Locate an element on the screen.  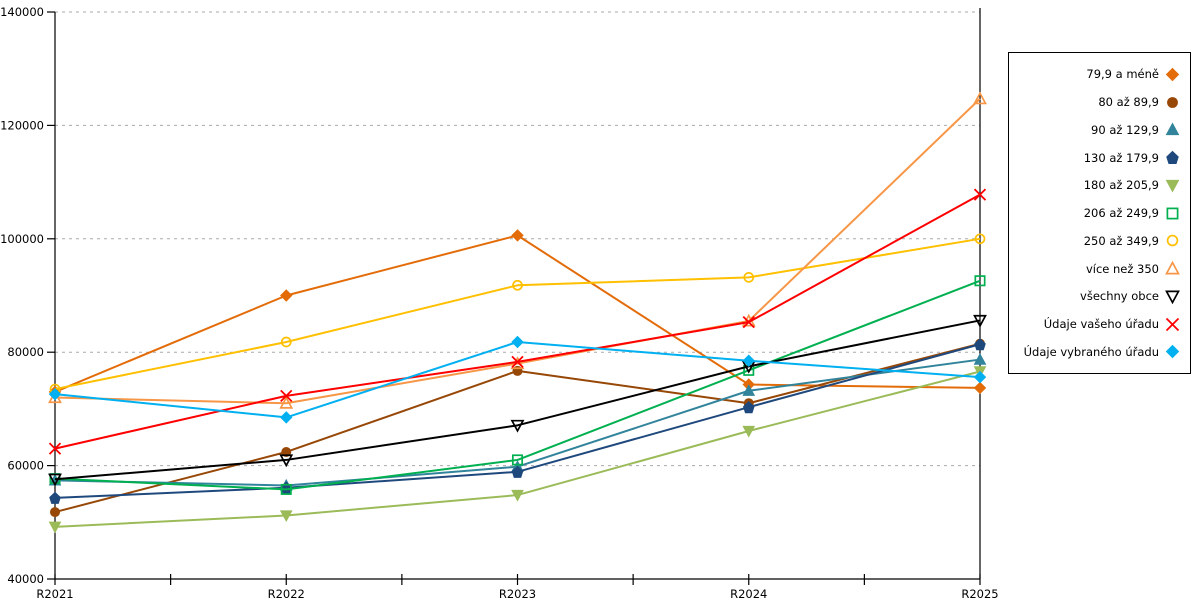
y-tick-label: 80000 is located at coordinates (25, 352).